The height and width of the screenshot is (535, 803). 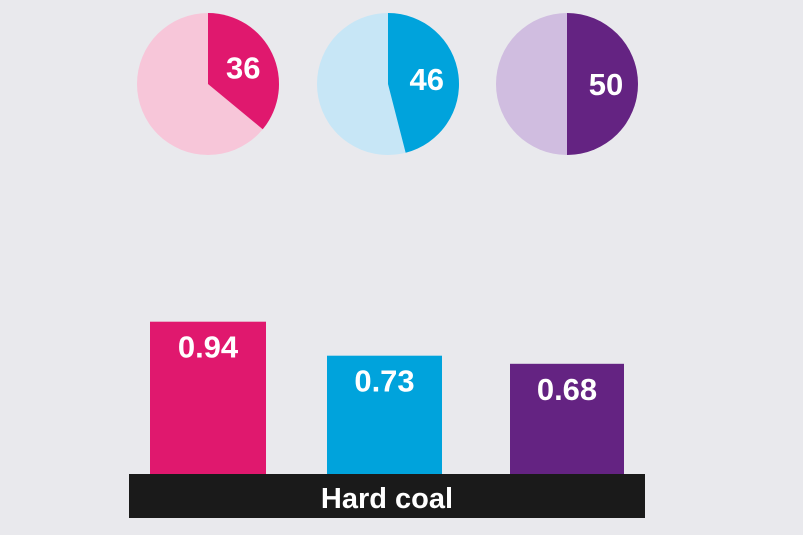 What do you see at coordinates (243, 67) in the screenshot?
I see `pie-value-label: 36` at bounding box center [243, 67].